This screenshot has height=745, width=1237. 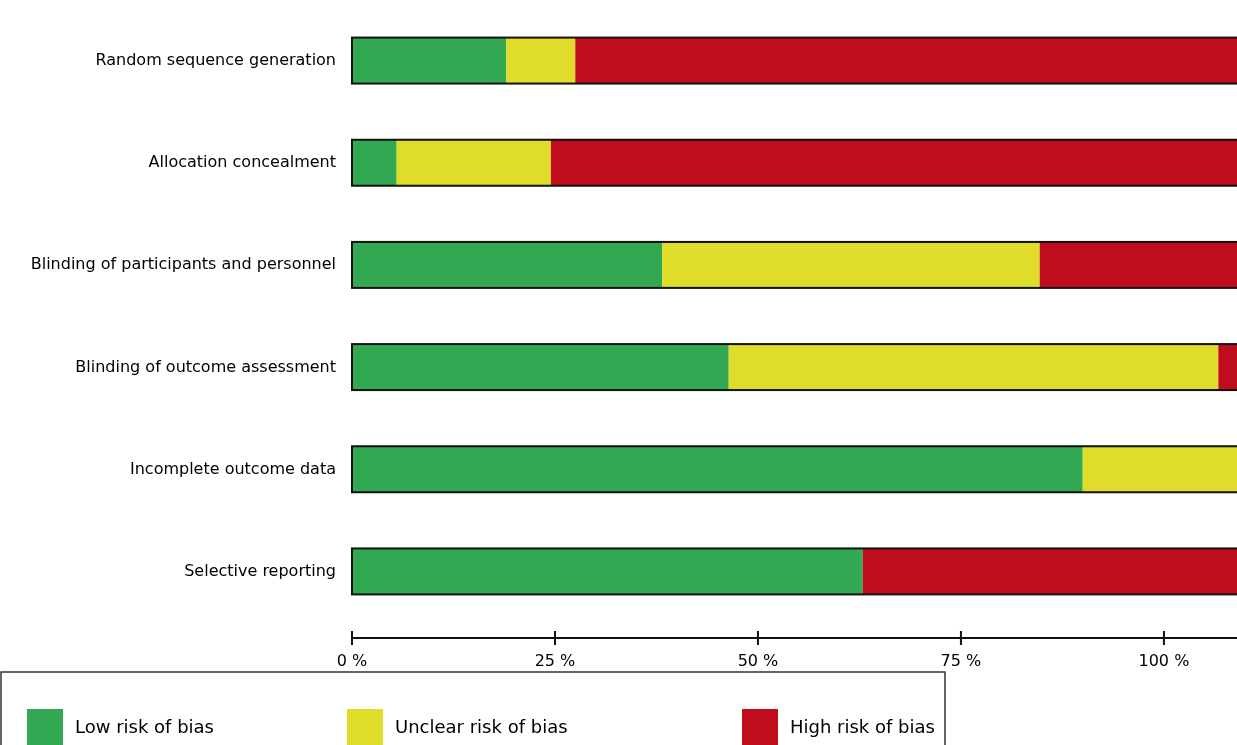 What do you see at coordinates (1164, 660) in the screenshot?
I see `x-tick-label: 100 %` at bounding box center [1164, 660].